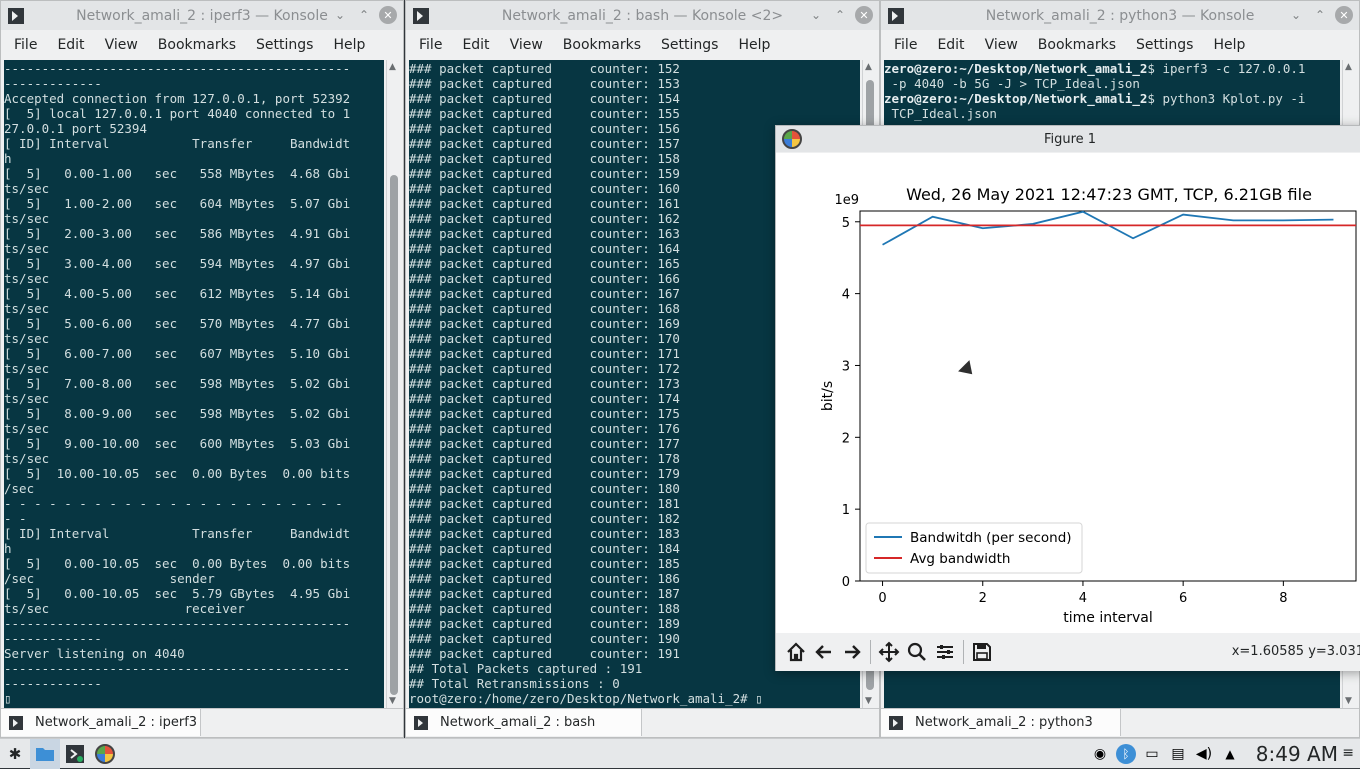  I want to click on terminal-line: ### packet captured counter: 156, so click(544, 128).